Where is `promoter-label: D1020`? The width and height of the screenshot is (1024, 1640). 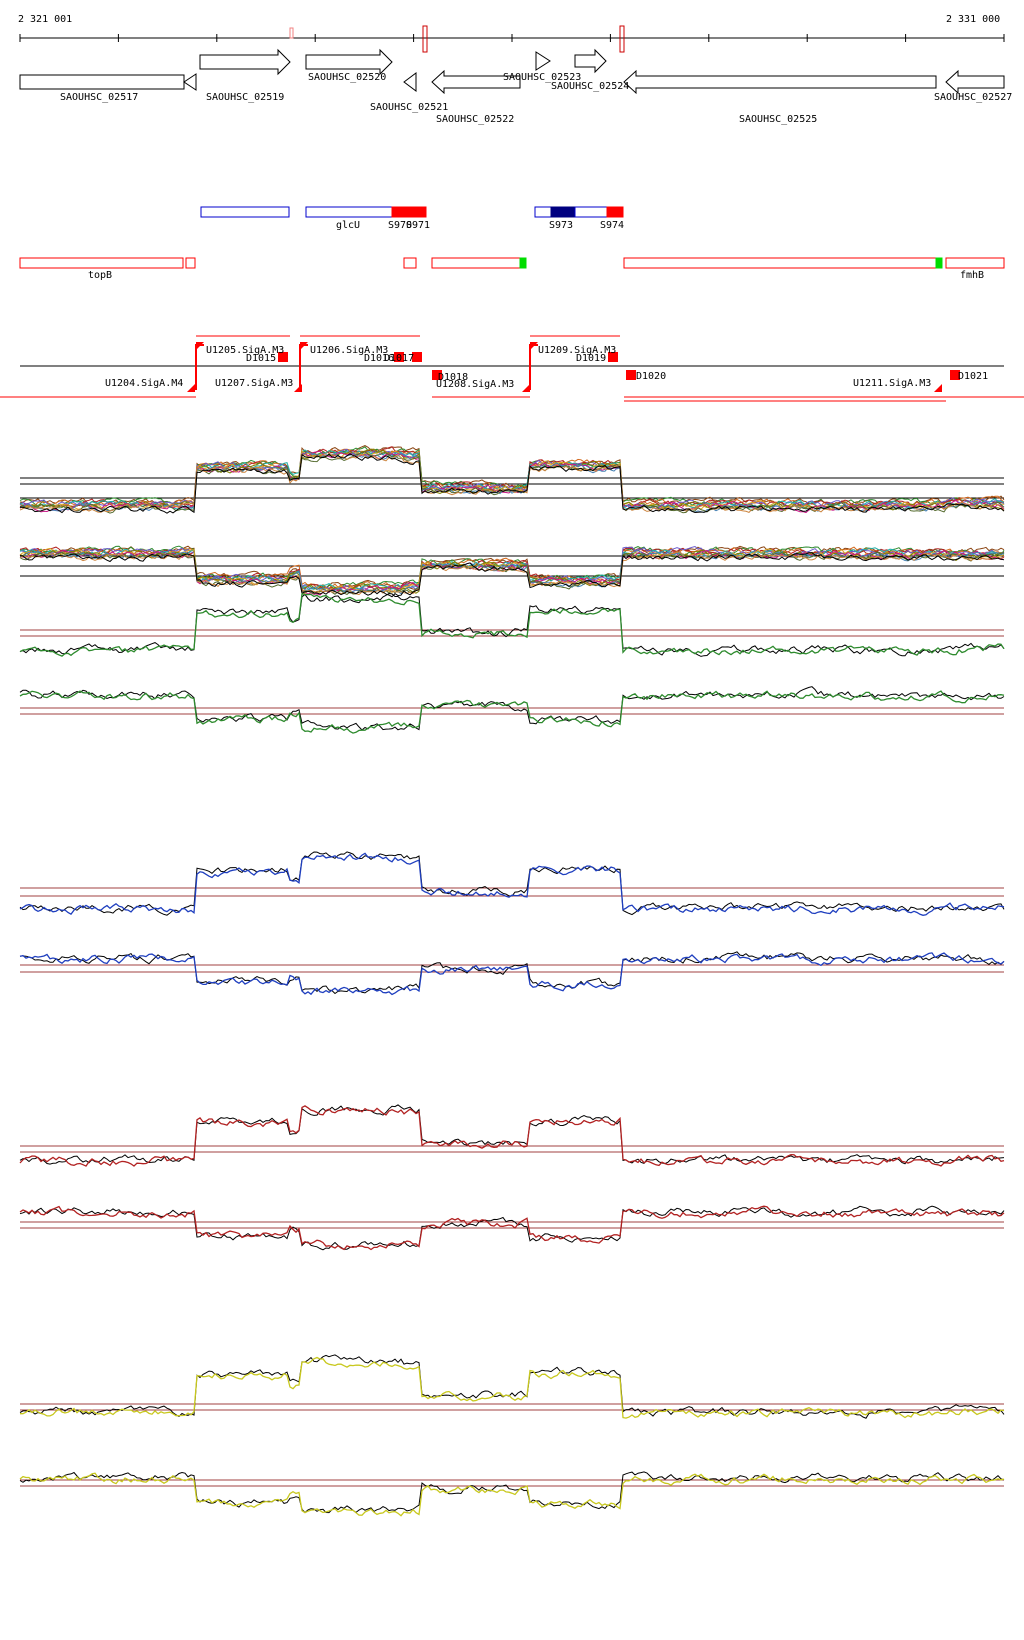
promoter-label: D1020 is located at coordinates (651, 376).